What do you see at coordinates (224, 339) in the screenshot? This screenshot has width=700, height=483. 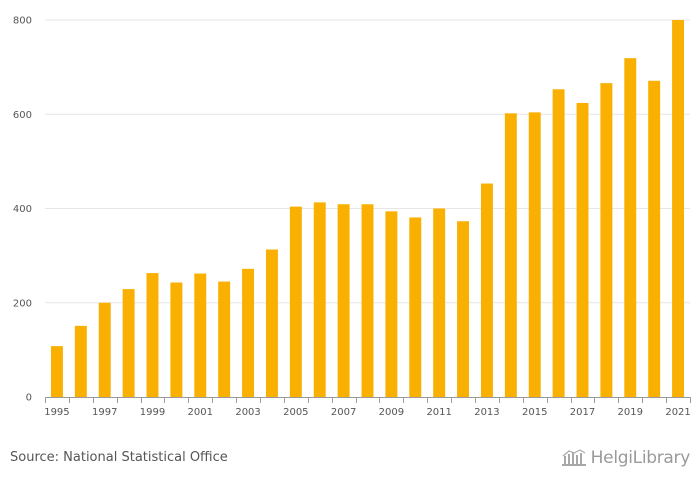 I see `bar-2002` at bounding box center [224, 339].